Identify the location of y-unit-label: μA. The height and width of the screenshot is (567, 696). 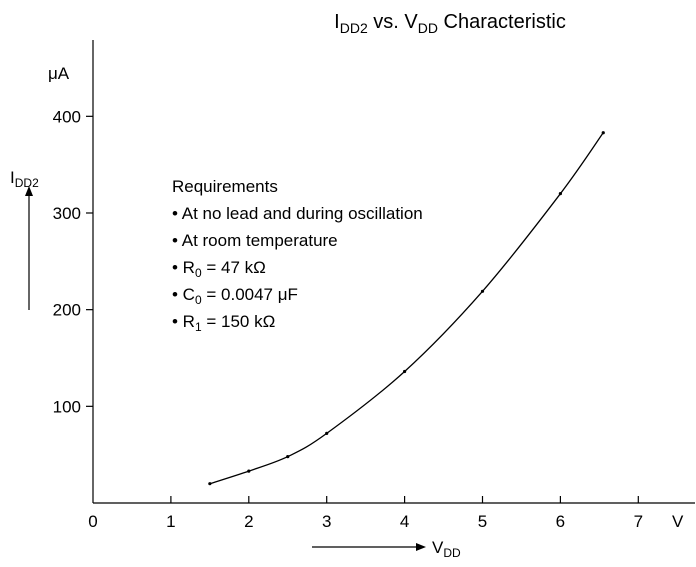
(59, 73).